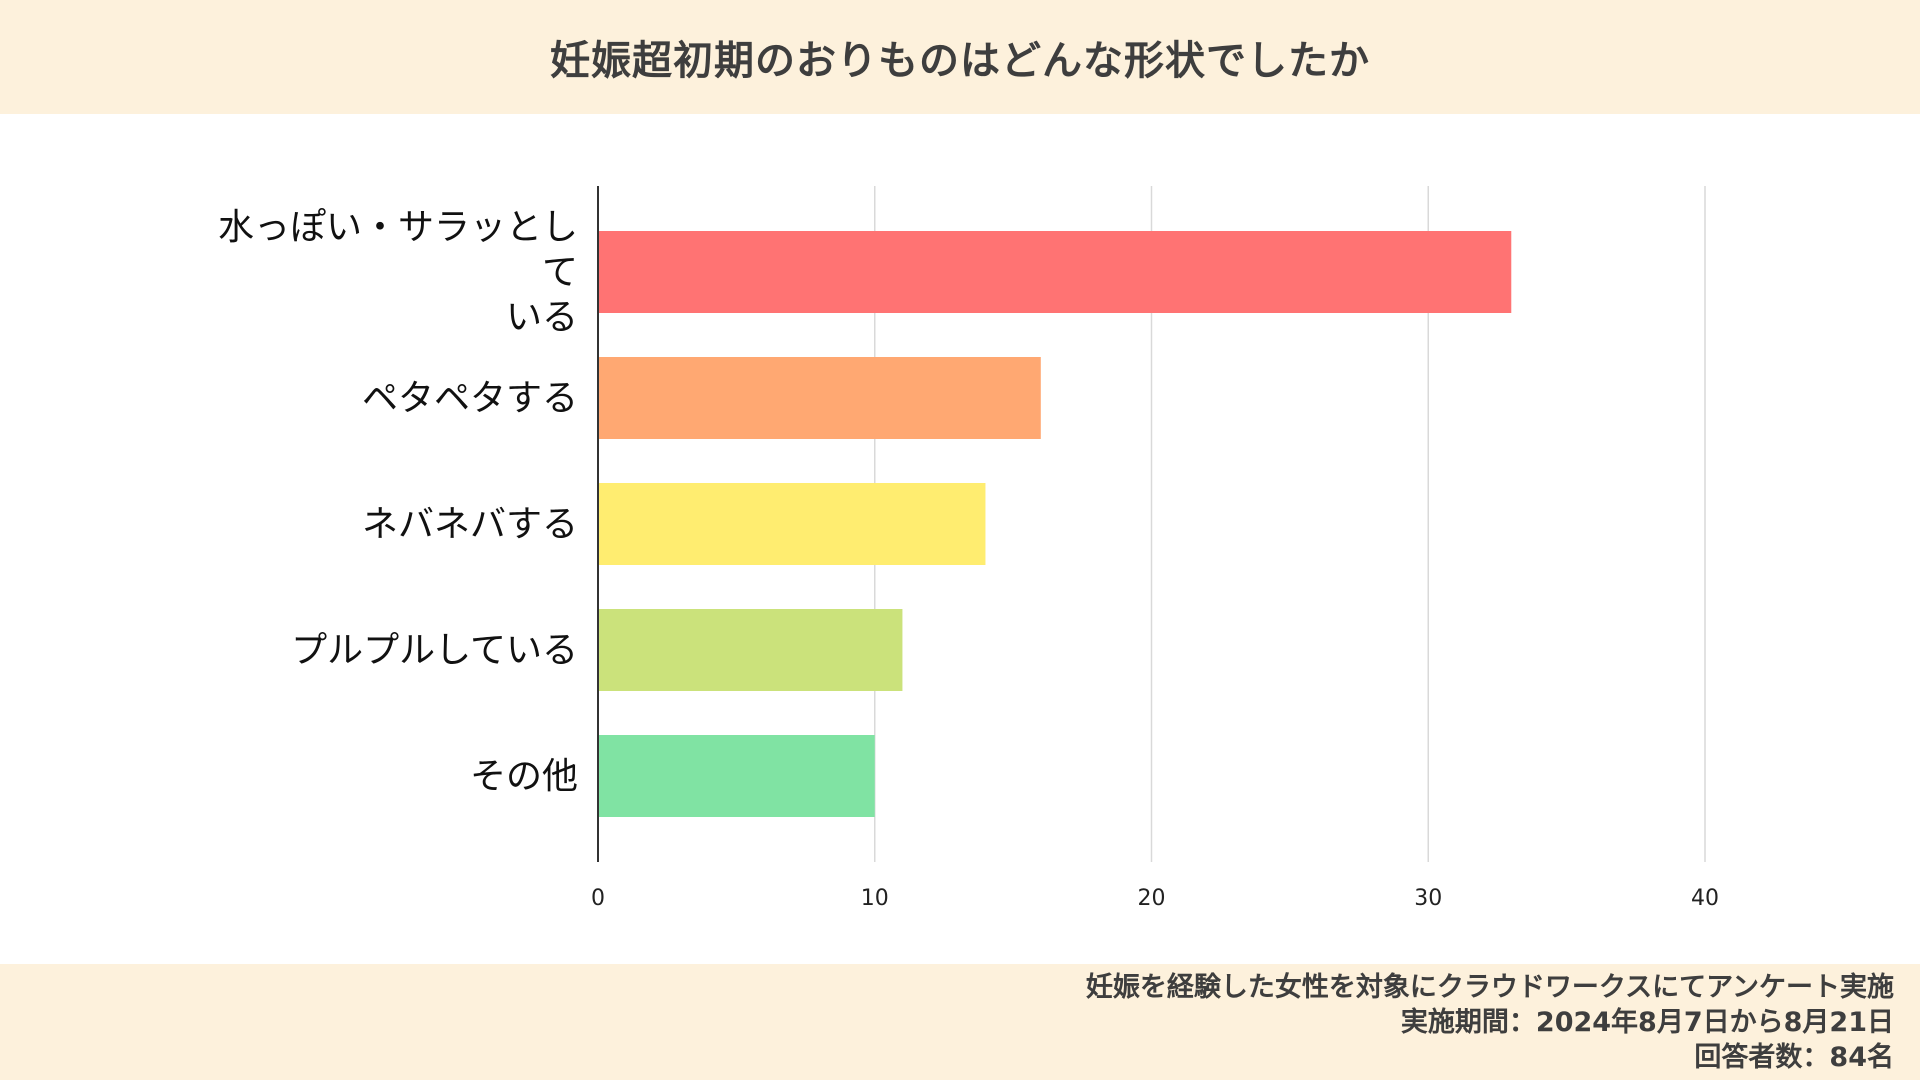  I want to click on header-banner: 妊娠超初期のおりものはどんな形状でしたか, so click(960, 57).